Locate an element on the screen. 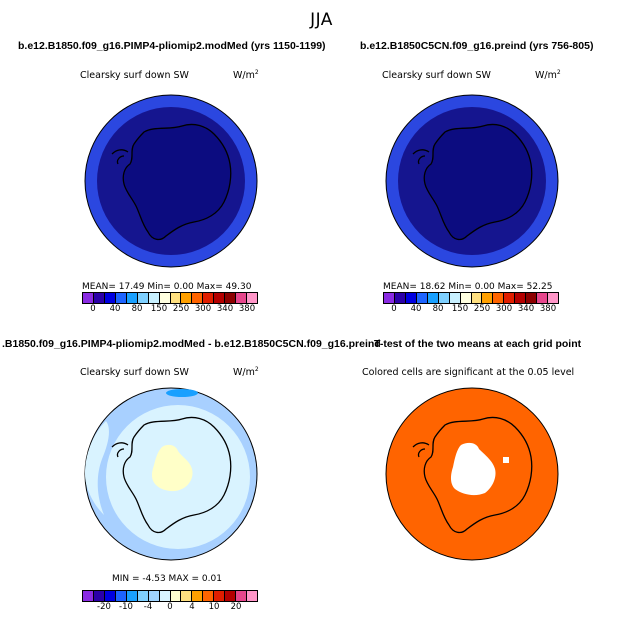  panel-4-nonsignificant-area is located at coordinates (480, 469).